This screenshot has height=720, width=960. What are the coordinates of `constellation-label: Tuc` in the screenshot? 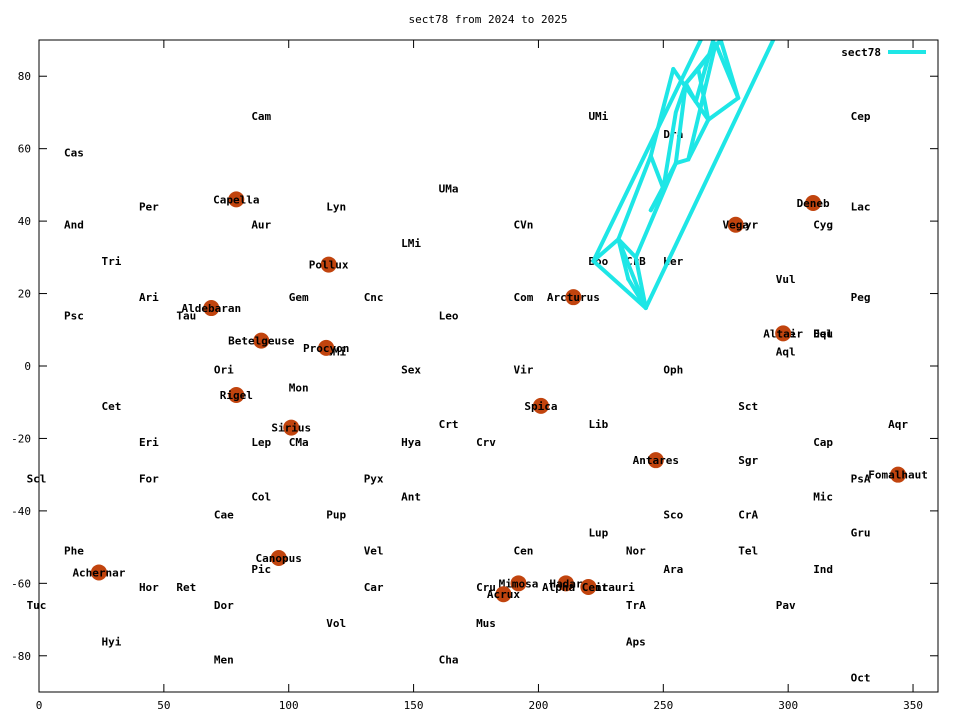 It's located at (37, 605).